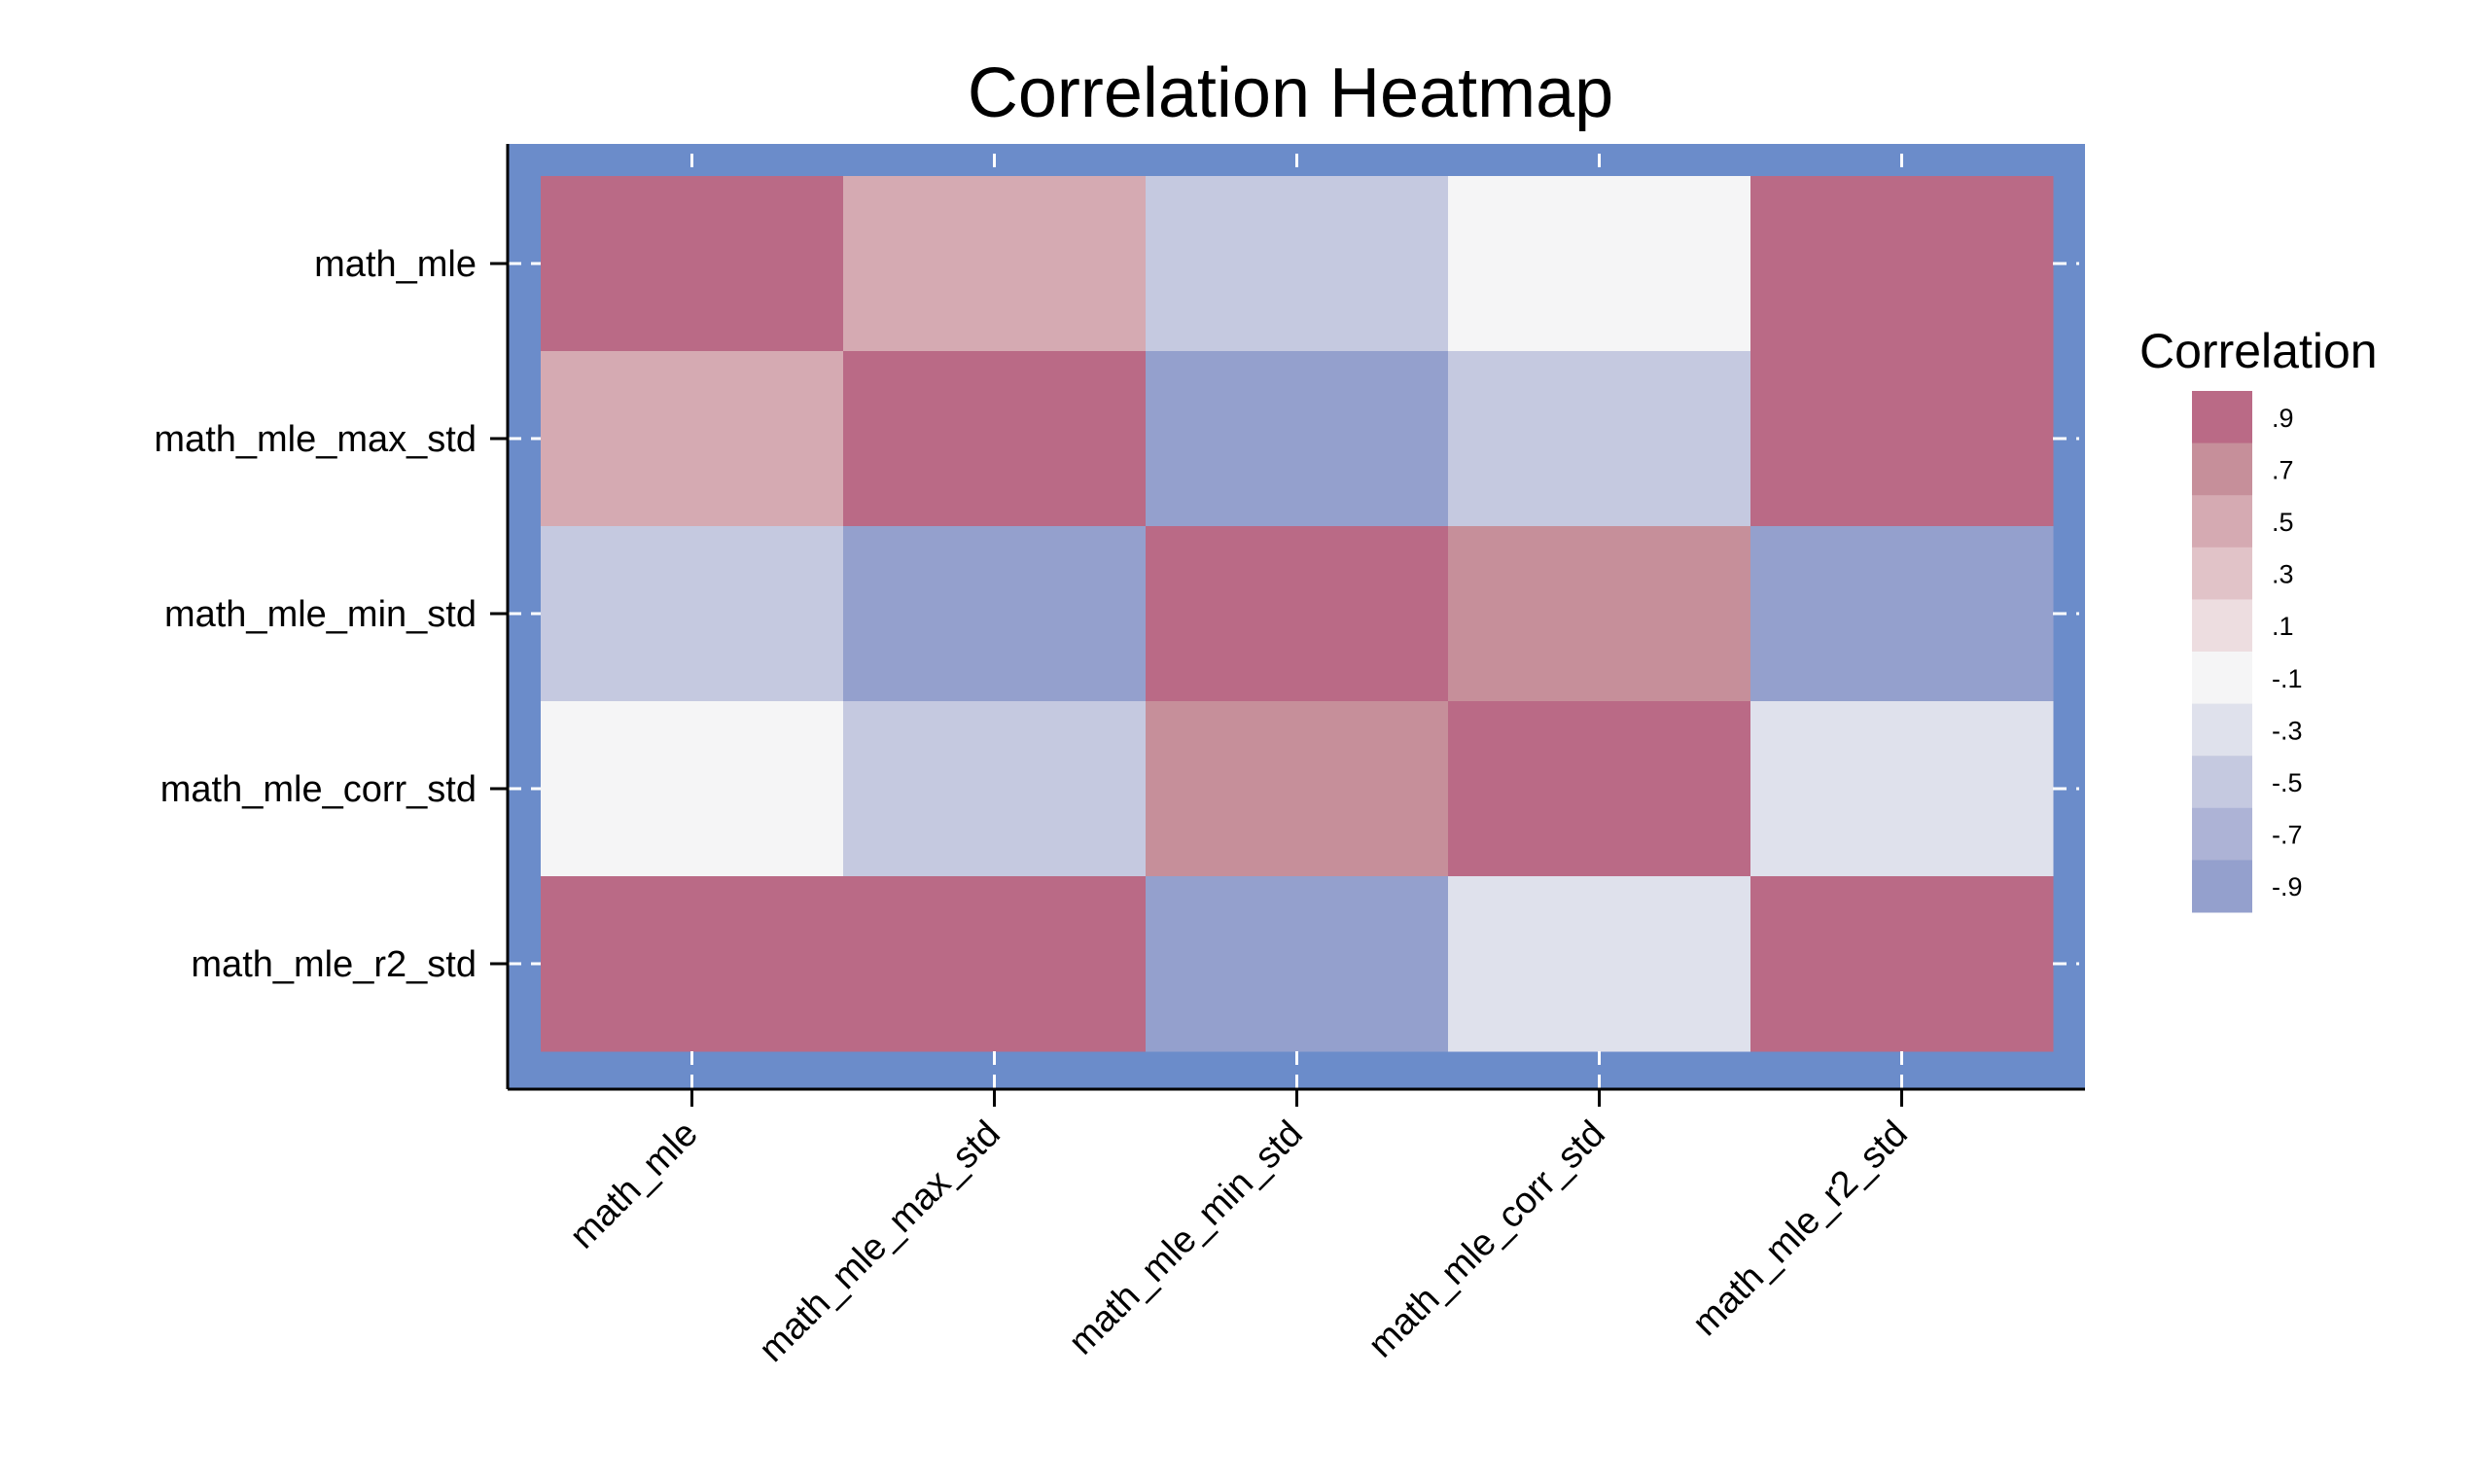 This screenshot has width=2474, height=1484. What do you see at coordinates (315, 440) in the screenshot?
I see `y-tick-label: math_mle_max_std` at bounding box center [315, 440].